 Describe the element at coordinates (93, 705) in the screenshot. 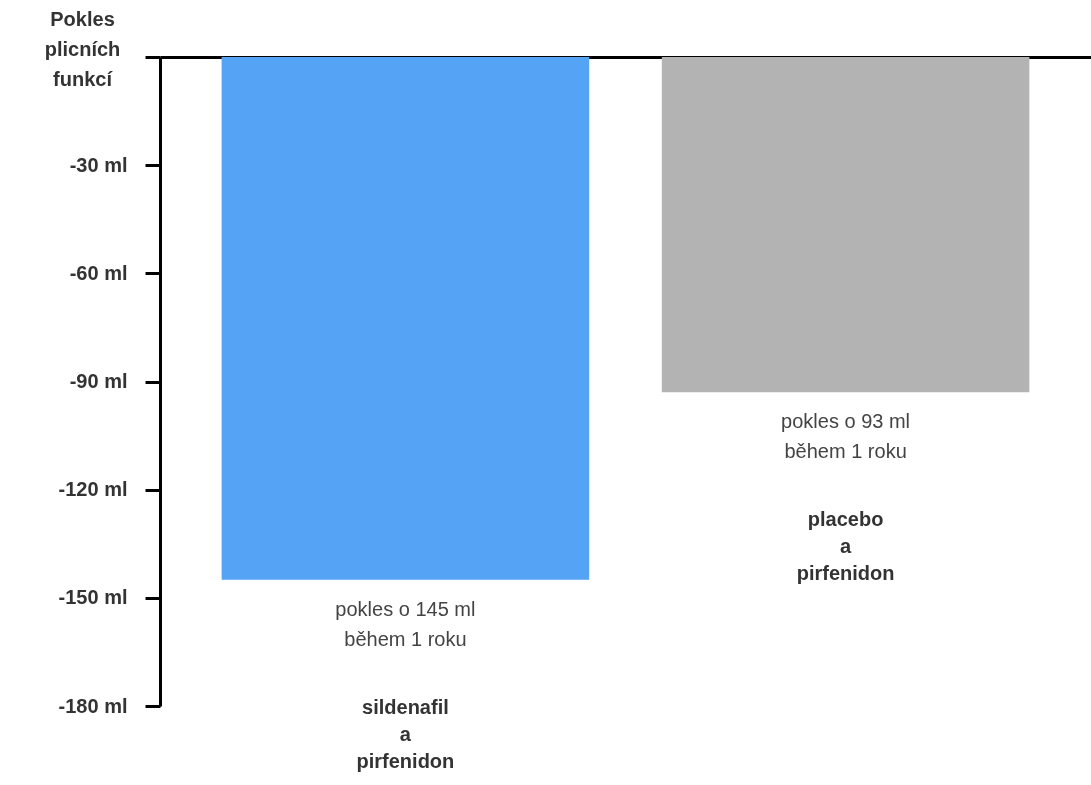

I see `y-tick-label: -180 ml` at that location.